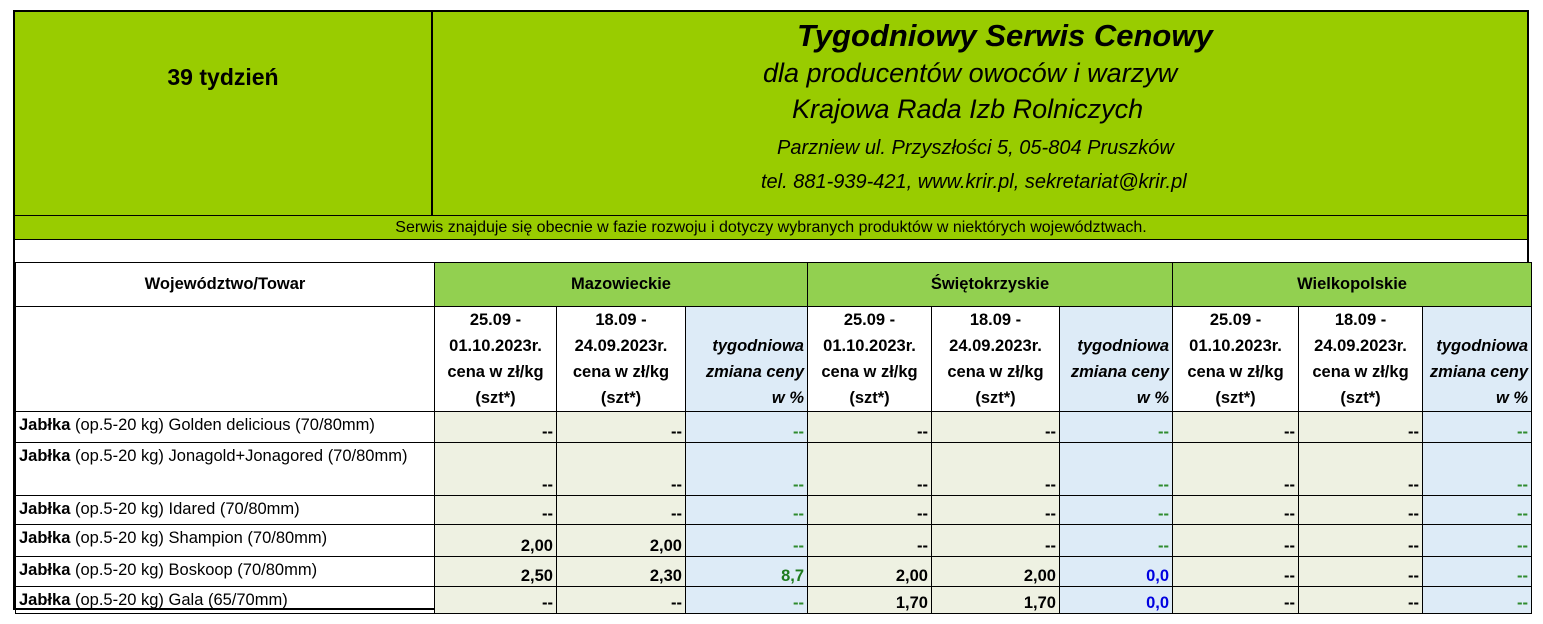  I want to click on change-cell: 8,7, so click(746, 571).